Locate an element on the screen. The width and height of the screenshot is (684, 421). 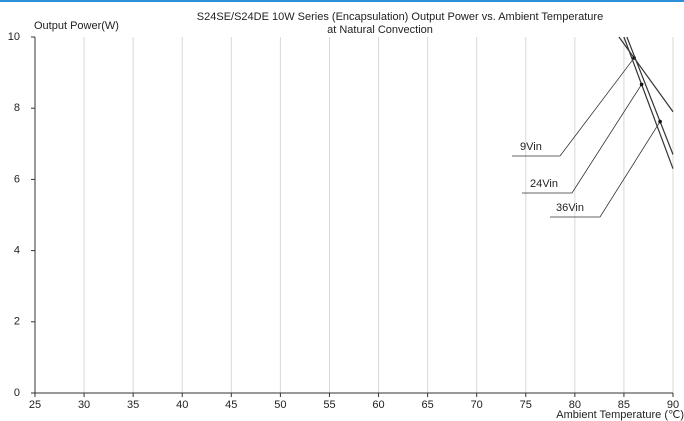
x-tick-label: 70 is located at coordinates (477, 405).